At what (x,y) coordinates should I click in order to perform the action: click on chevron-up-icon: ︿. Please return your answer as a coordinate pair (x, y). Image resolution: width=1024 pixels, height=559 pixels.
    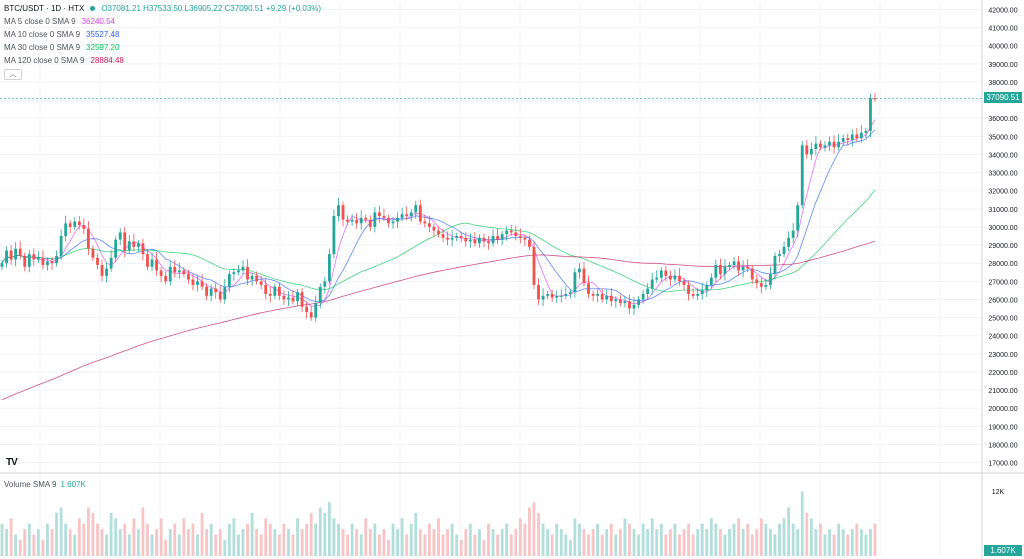
    Looking at the image, I should click on (13, 74).